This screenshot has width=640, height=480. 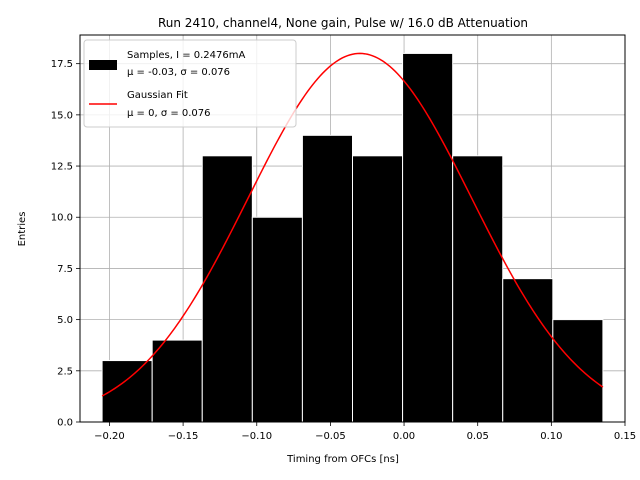 I want to click on x-axis-label: Timing from OFCs [ns], so click(x=342, y=459).